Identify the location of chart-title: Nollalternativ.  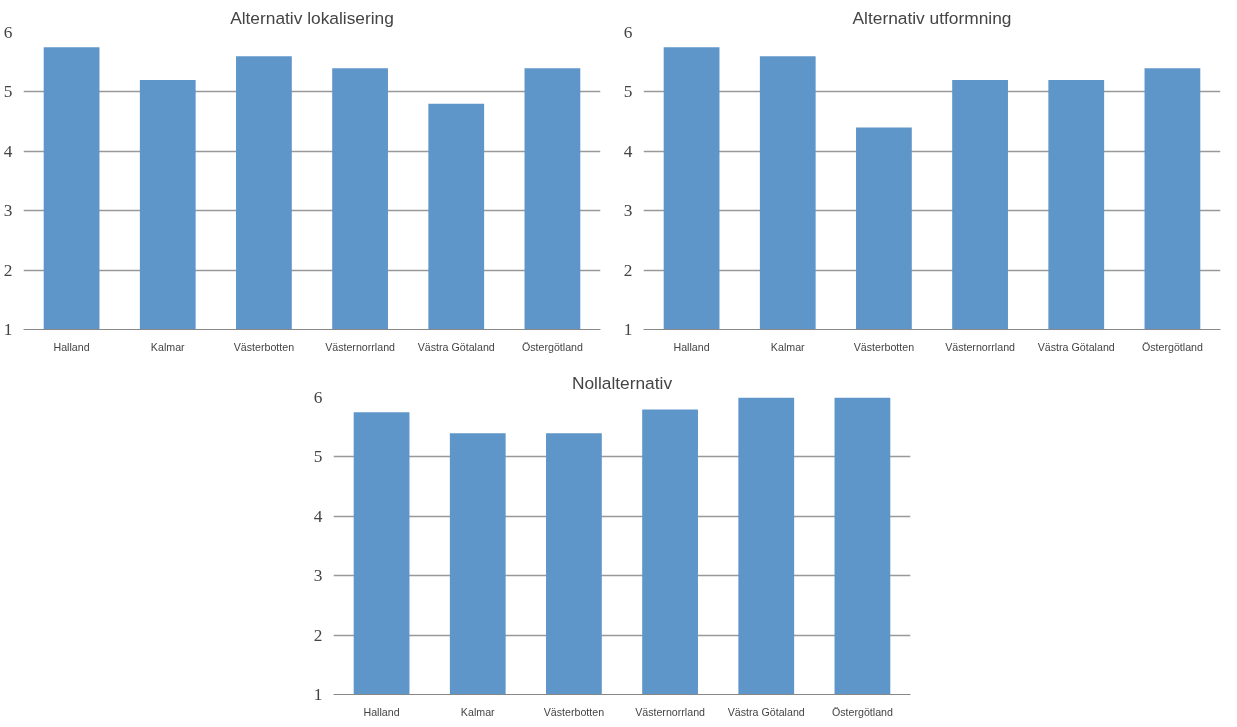
(622, 382).